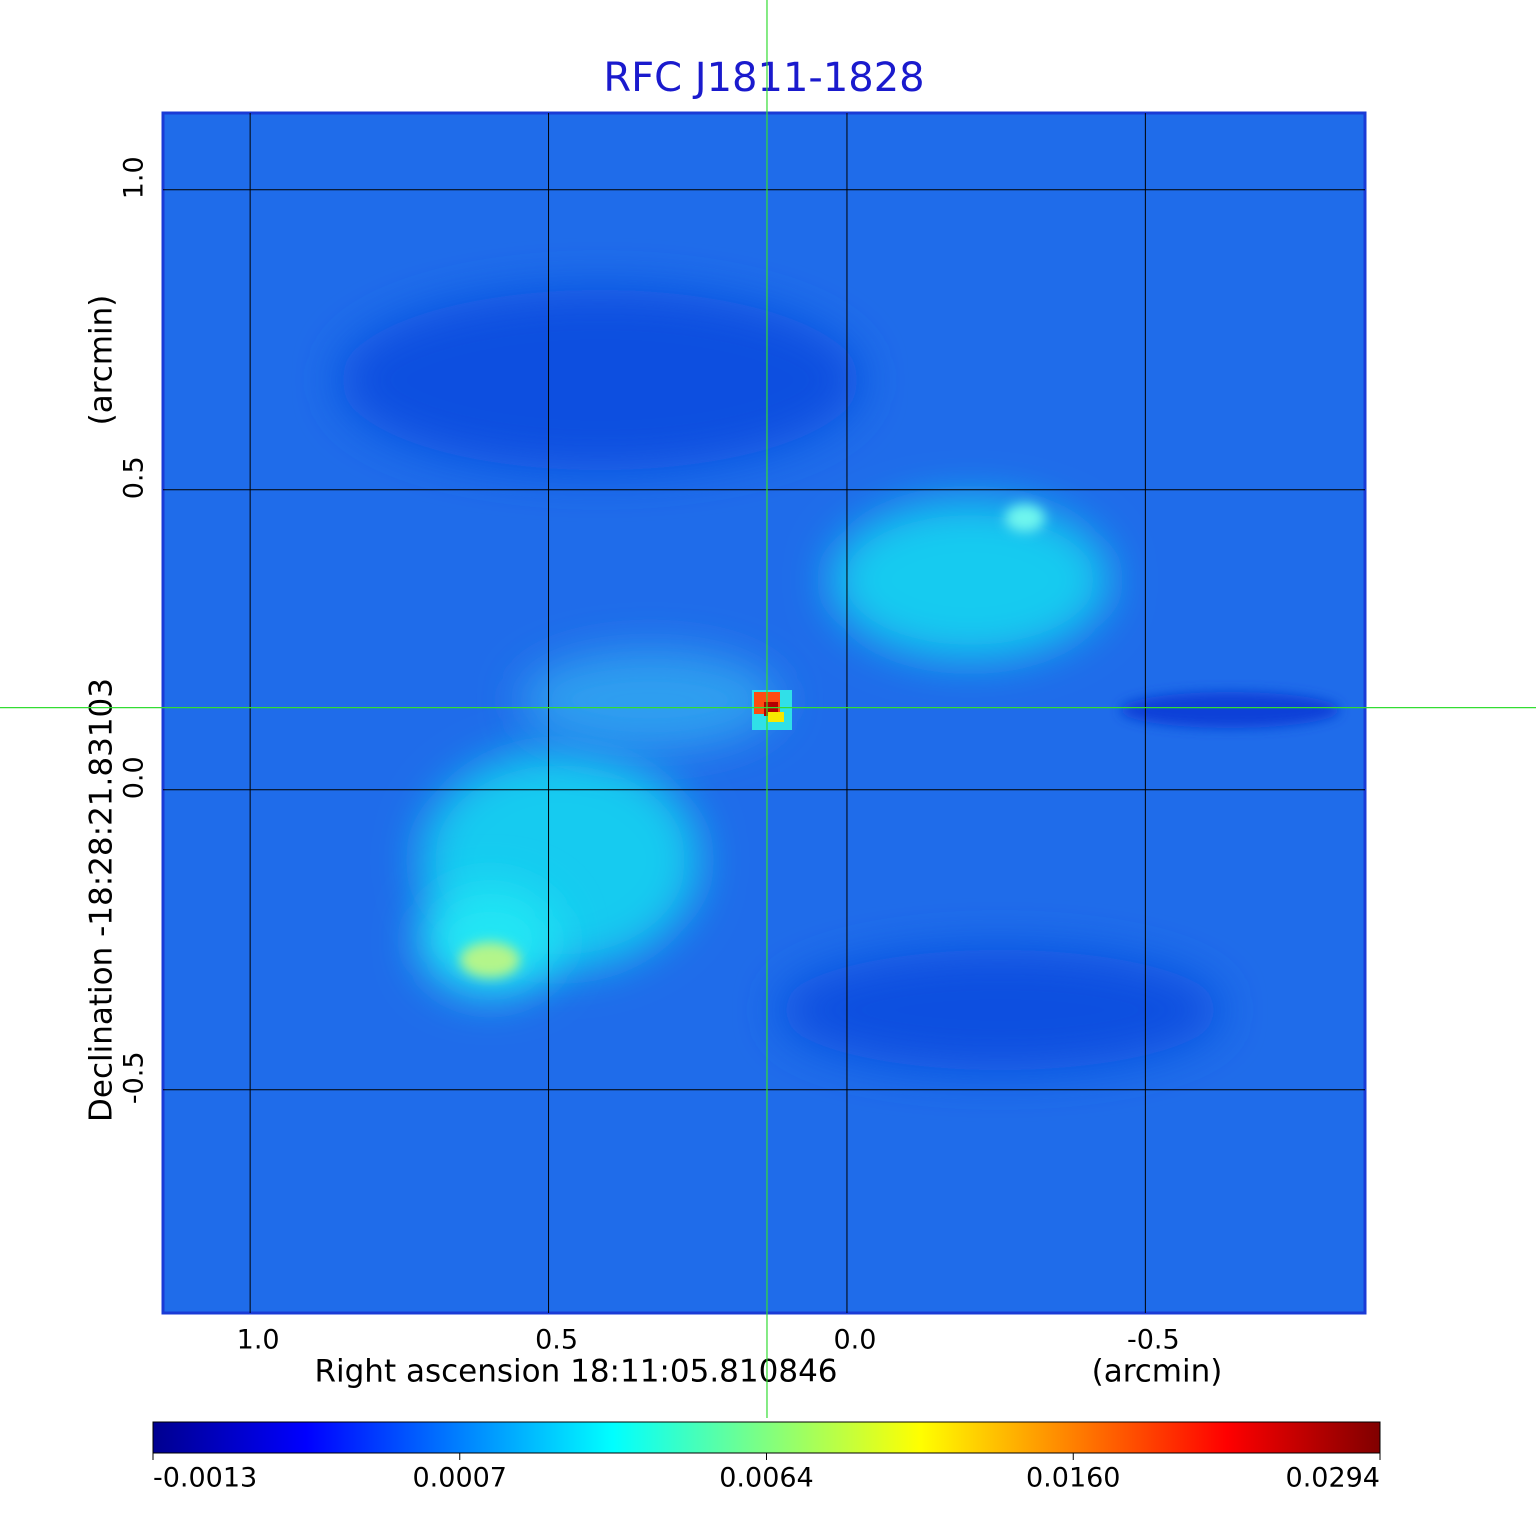  Describe the element at coordinates (134, 1077) in the screenshot. I see `y-tick-label: -0.5` at that location.